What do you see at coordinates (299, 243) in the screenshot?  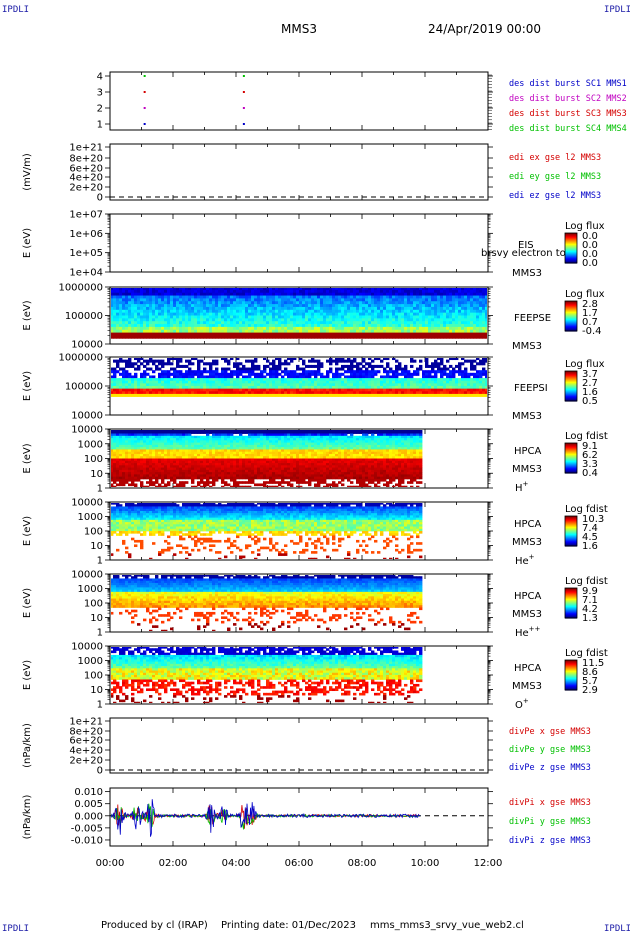 I see `panel-frame` at bounding box center [299, 243].